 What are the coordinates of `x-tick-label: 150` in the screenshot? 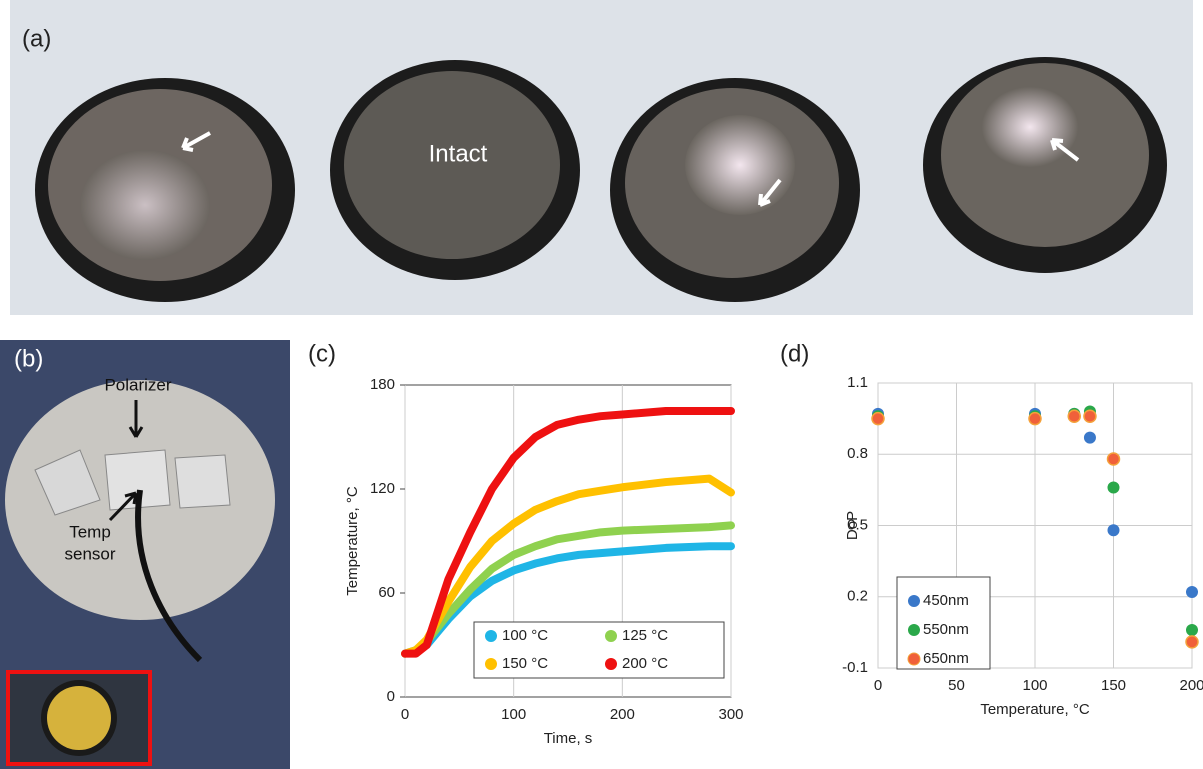 It's located at (1113, 685).